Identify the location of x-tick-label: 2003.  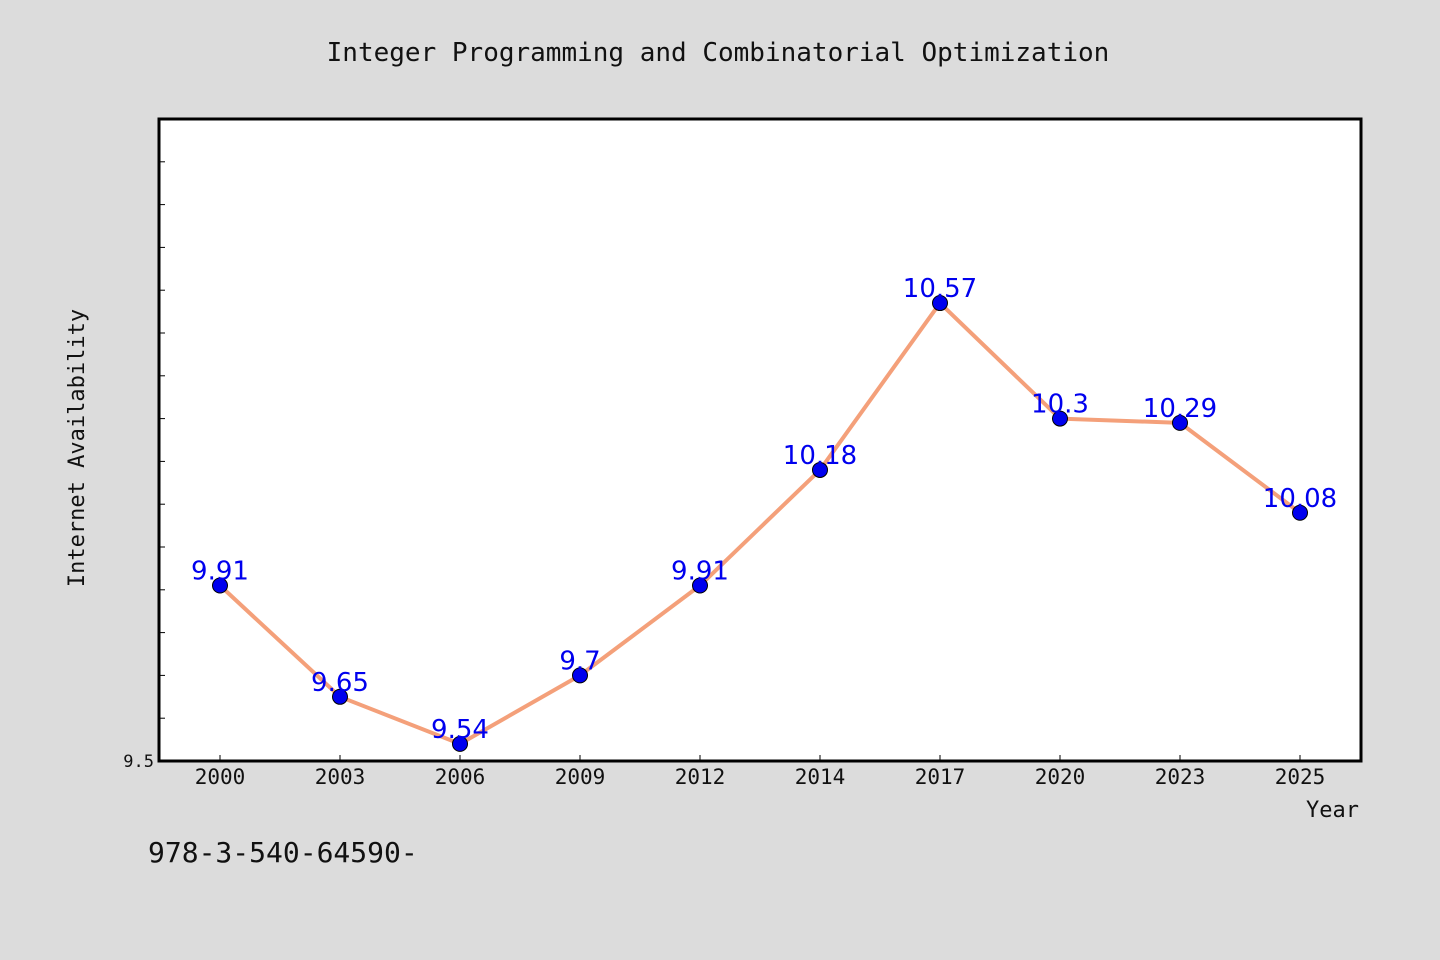
(340, 777).